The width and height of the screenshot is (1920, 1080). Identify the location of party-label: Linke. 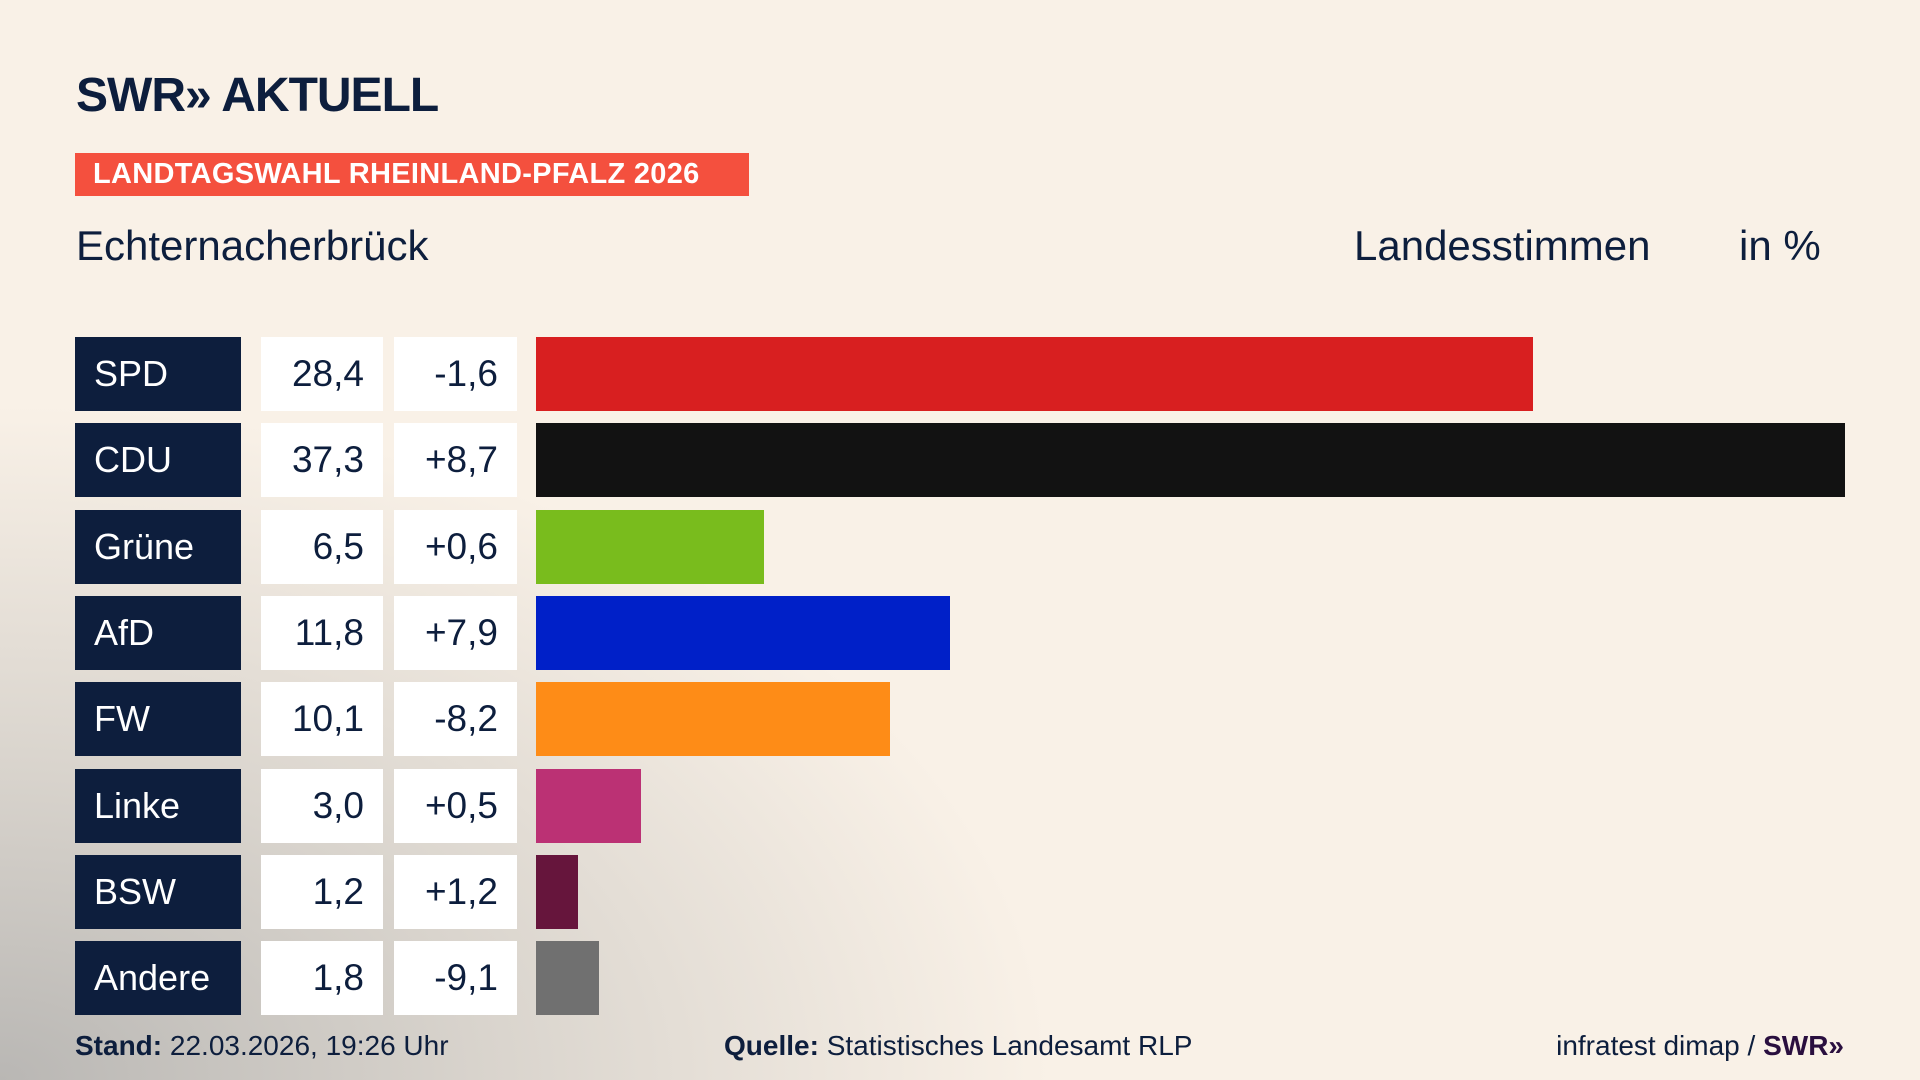
(158, 805).